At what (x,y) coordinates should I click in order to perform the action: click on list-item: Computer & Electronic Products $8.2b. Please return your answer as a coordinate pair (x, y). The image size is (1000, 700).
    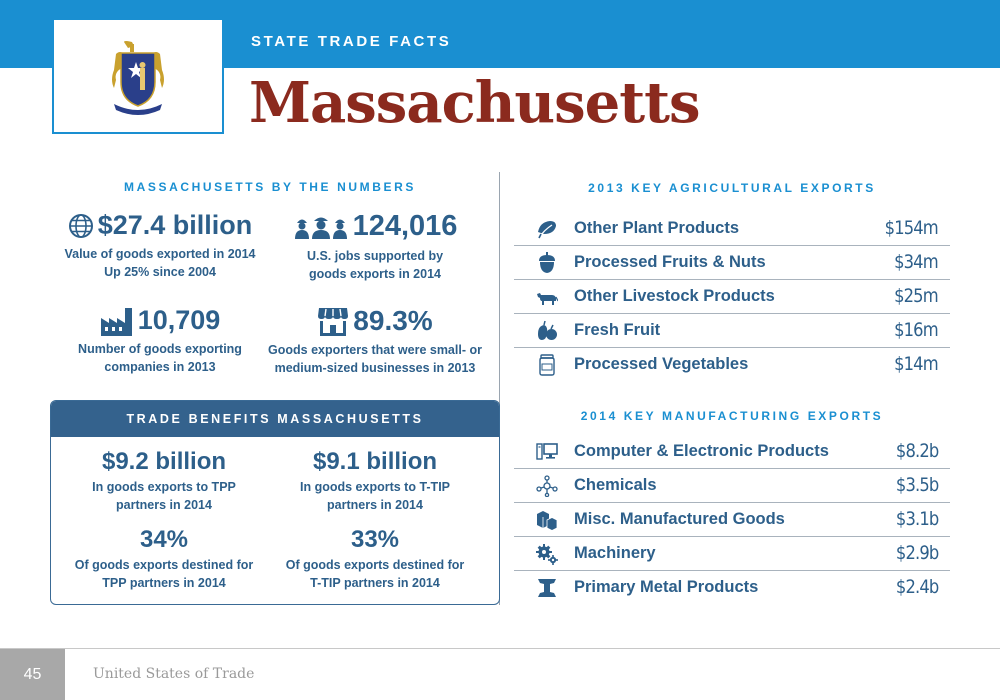
    Looking at the image, I should click on (732, 452).